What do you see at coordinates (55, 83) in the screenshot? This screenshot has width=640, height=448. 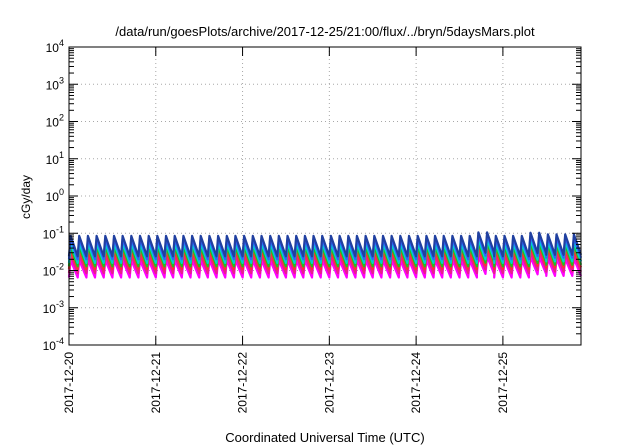 I see `y-tick-label: 10³` at bounding box center [55, 83].